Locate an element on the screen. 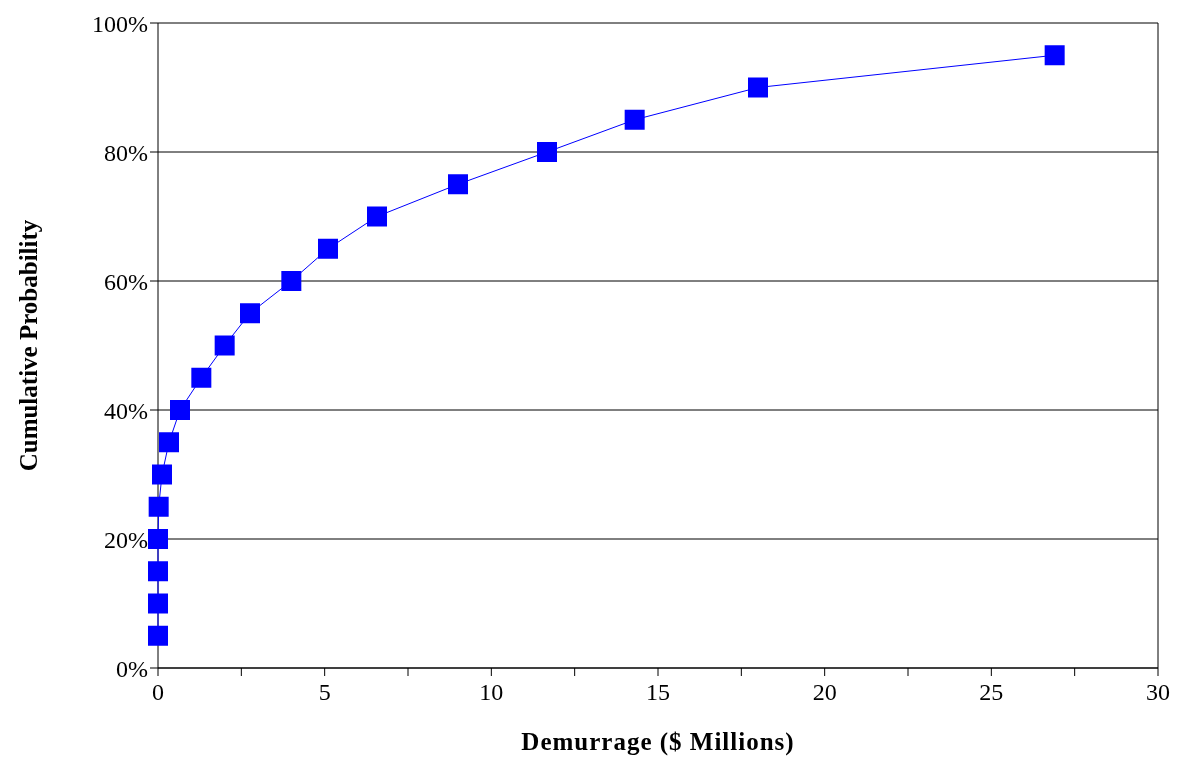 The image size is (1188, 777). x-tick-label: 10 is located at coordinates (491, 692).